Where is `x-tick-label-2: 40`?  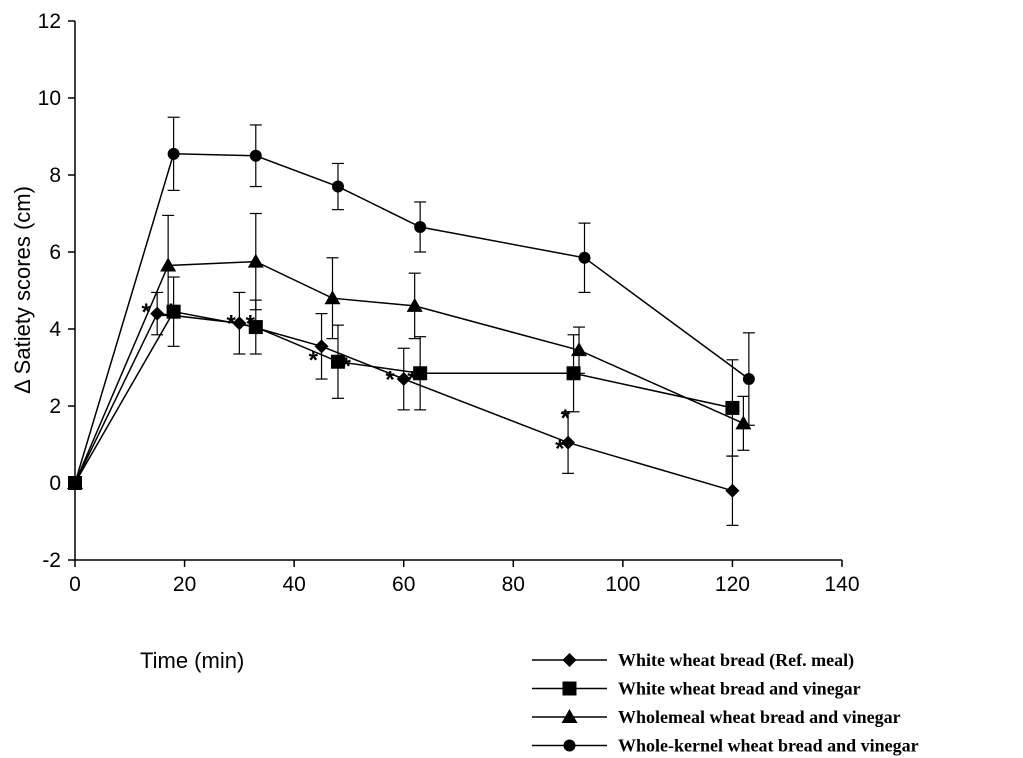
x-tick-label-2: 40 is located at coordinates (293, 584).